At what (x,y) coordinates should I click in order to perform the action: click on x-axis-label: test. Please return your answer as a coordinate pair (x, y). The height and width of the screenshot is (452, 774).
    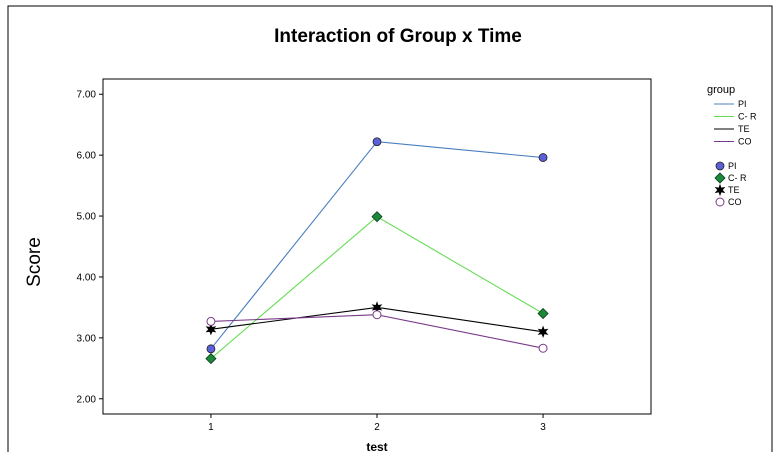
    Looking at the image, I should click on (376, 446).